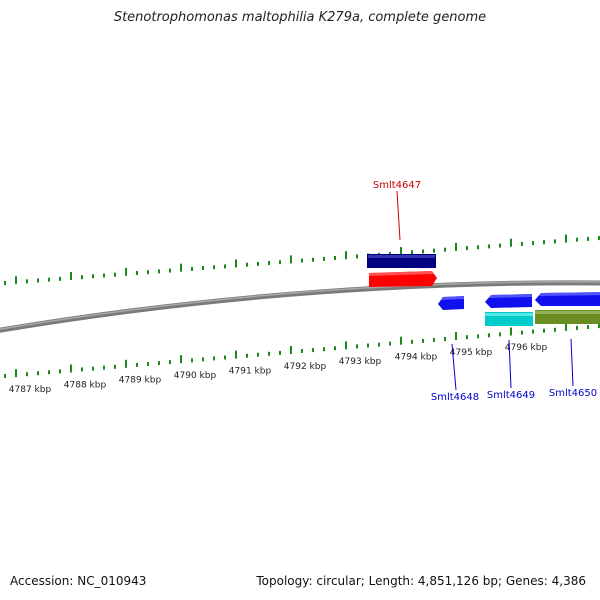  Describe the element at coordinates (509, 314) in the screenshot. I see `feature-cyan-shine` at that location.